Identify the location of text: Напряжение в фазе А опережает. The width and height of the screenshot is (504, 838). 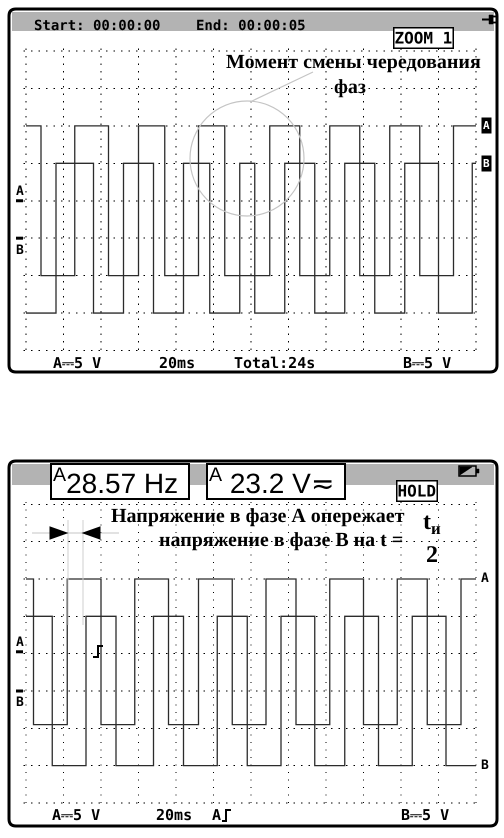
(258, 516).